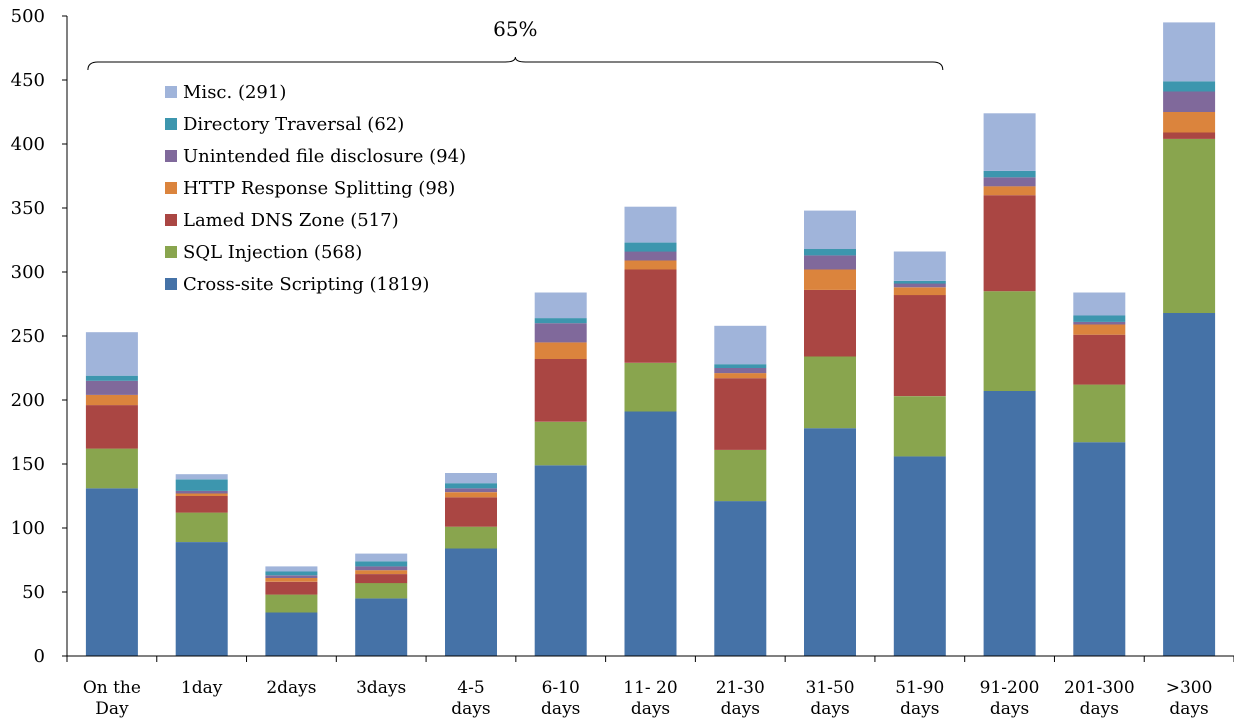 Image resolution: width=1234 pixels, height=720 pixels. I want to click on y-tick-label: 450, so click(28, 80).